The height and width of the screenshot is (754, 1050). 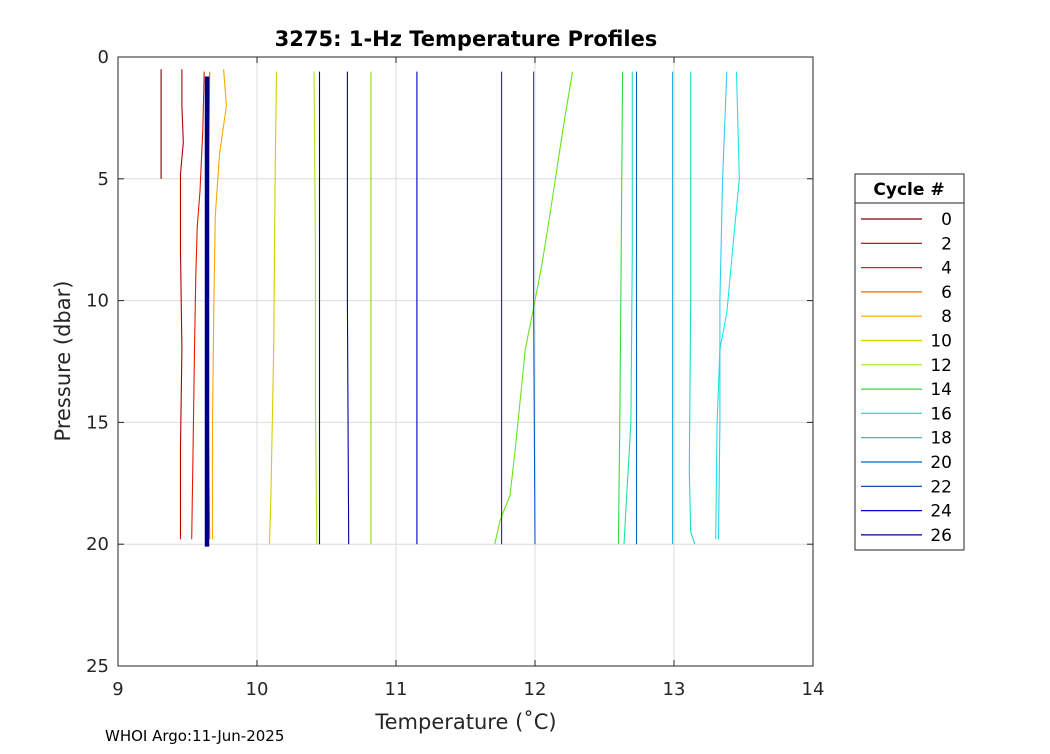 I want to click on legend-label: 0, so click(x=946, y=220).